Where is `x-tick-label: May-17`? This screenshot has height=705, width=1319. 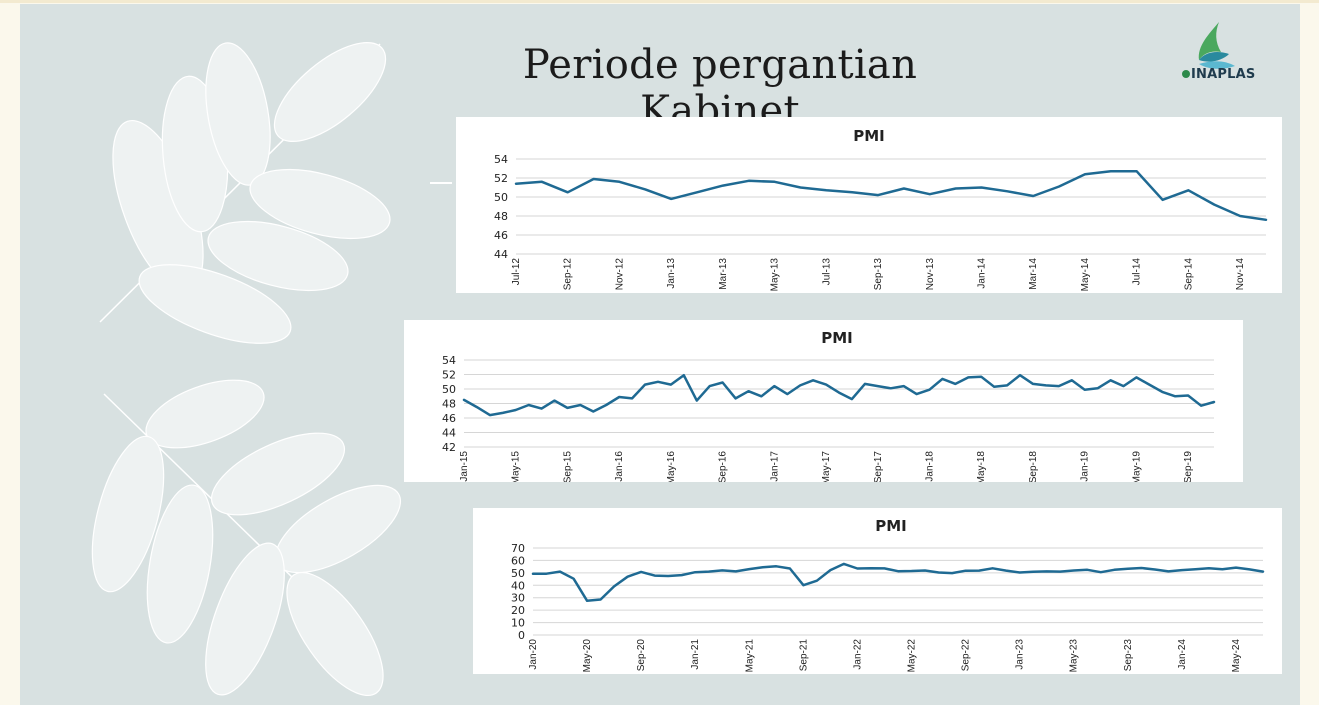
x-tick-label: May-17 is located at coordinates (826, 466).